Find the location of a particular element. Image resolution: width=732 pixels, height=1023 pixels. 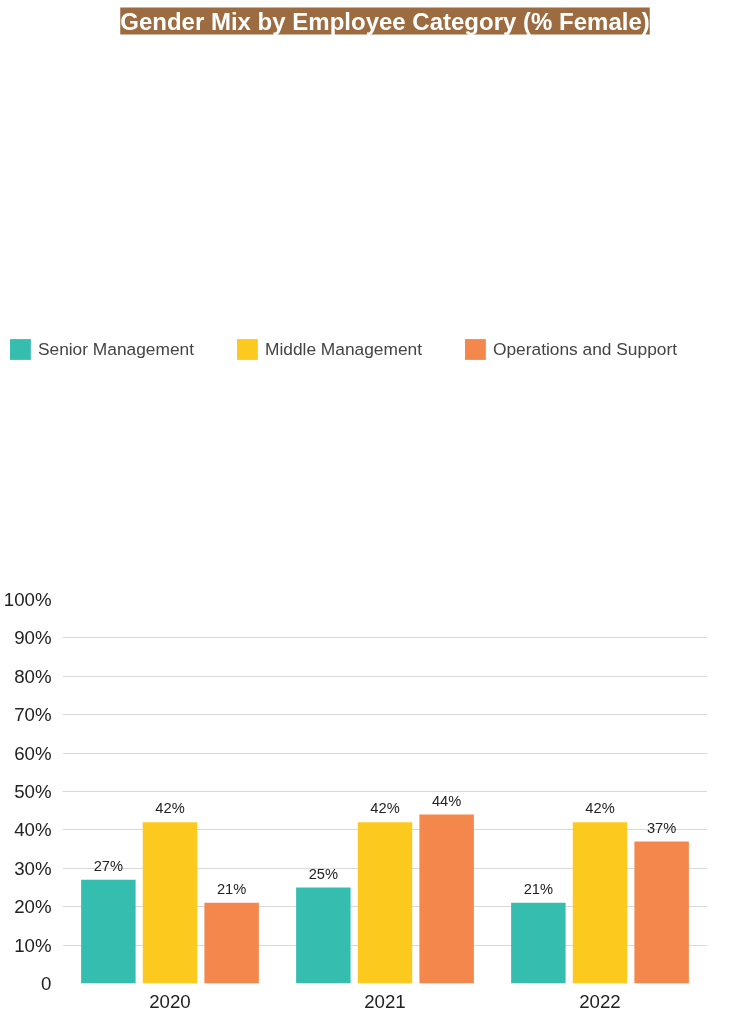

y-tick-label: 90% is located at coordinates (33, 638).